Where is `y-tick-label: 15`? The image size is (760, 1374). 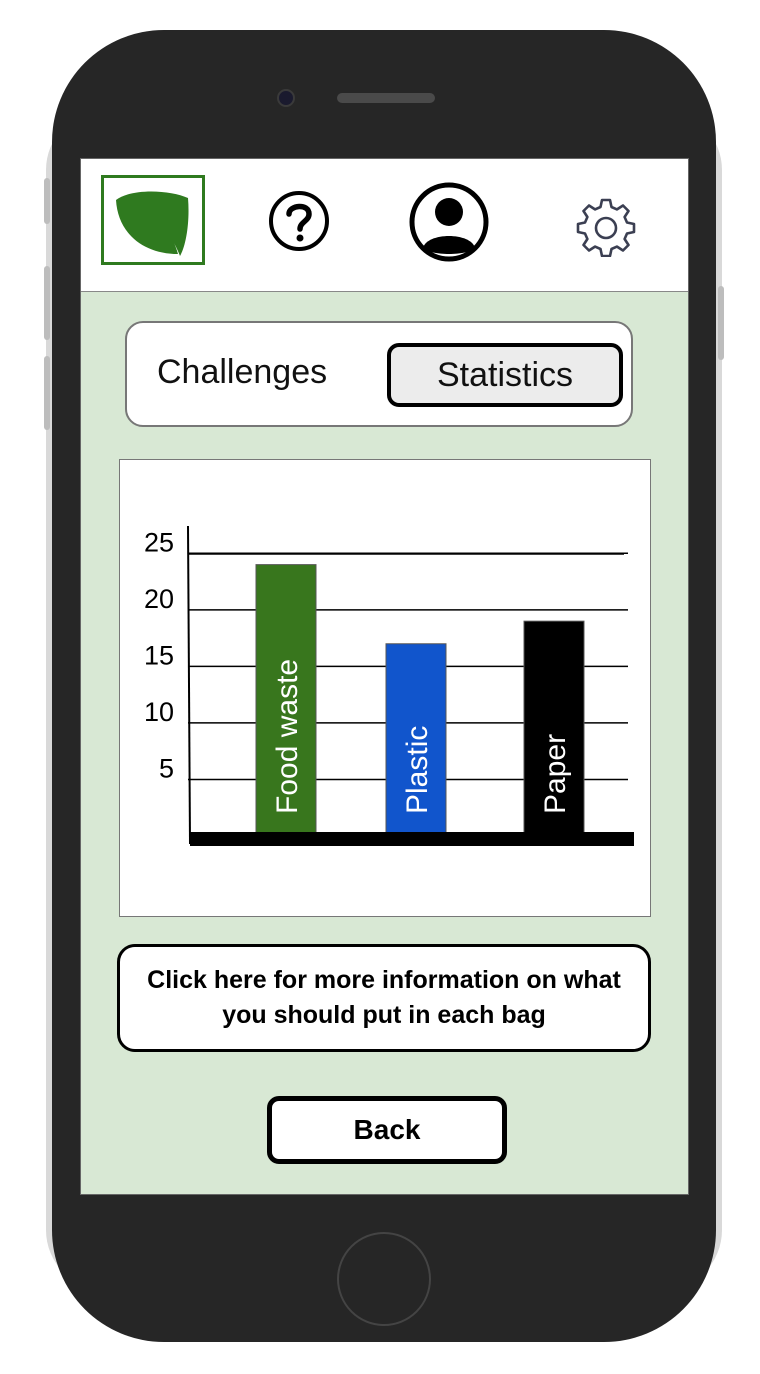 y-tick-label: 15 is located at coordinates (159, 655).